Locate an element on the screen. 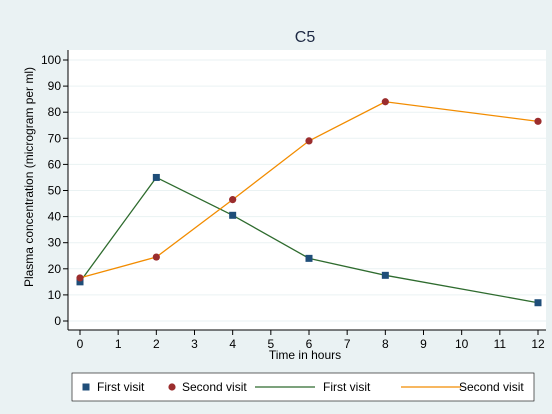 This screenshot has height=414, width=552. x-tick-label: 10 is located at coordinates (462, 344).